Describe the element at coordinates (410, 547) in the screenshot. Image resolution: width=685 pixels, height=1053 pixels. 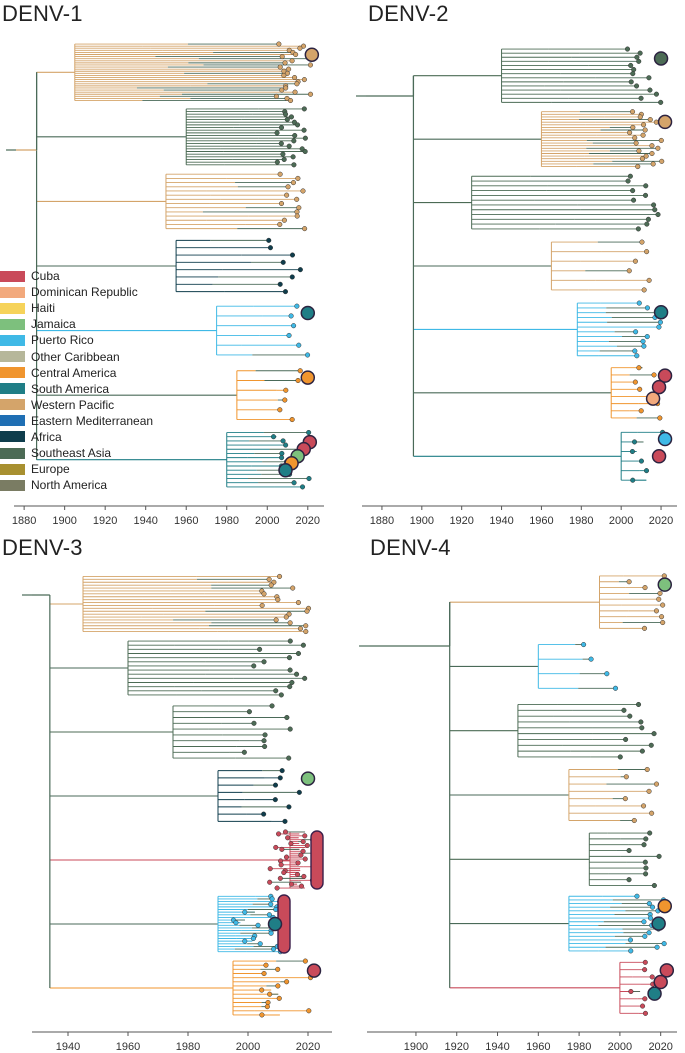
I see `panel-title: DENV-4` at that location.